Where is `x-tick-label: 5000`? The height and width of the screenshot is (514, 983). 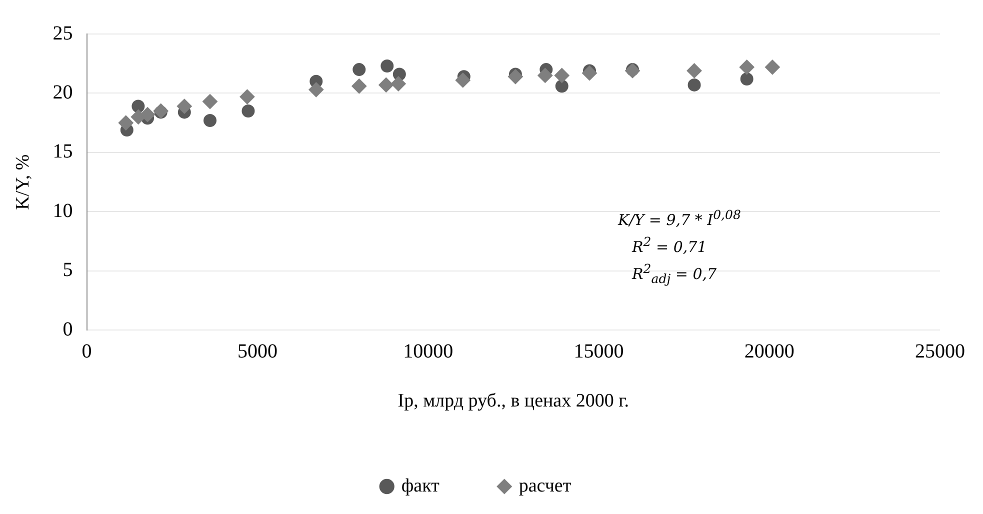 x-tick-label: 5000 is located at coordinates (257, 351).